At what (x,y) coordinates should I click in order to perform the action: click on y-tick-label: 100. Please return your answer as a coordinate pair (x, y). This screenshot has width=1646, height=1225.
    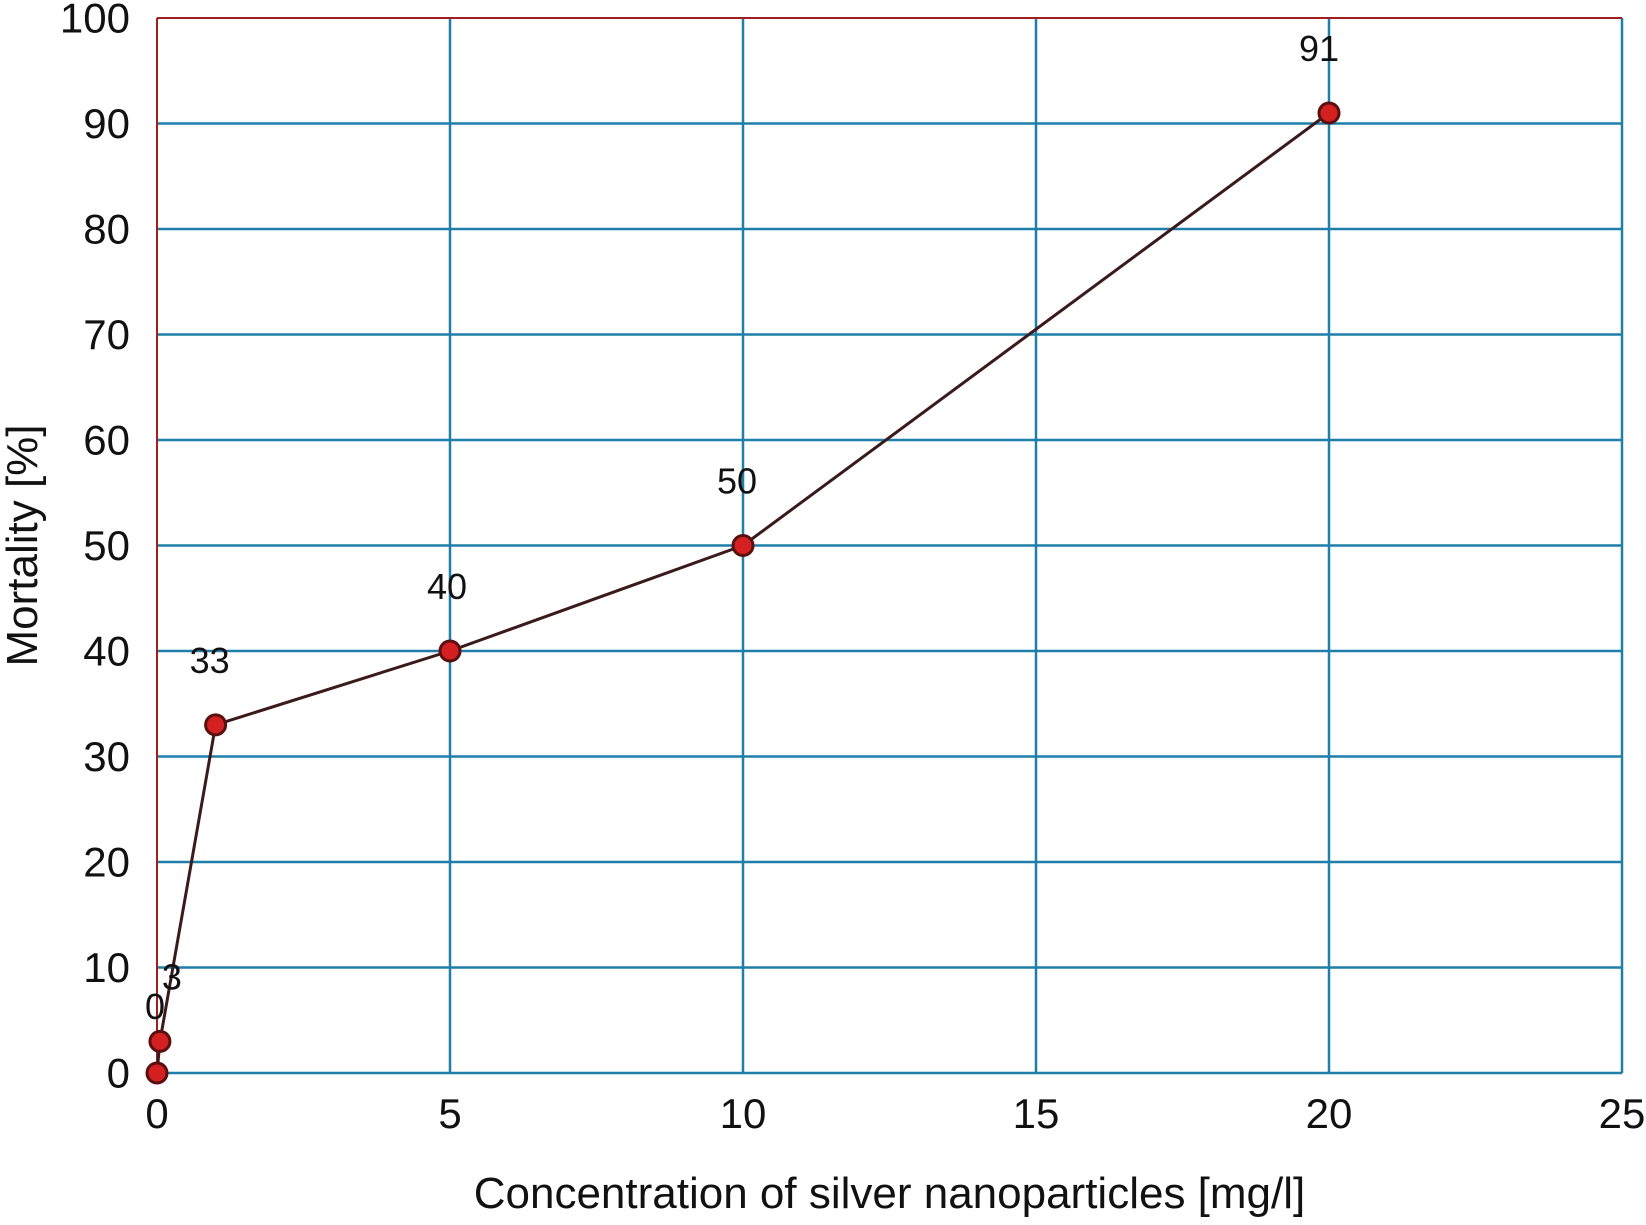
    Looking at the image, I should click on (95, 21).